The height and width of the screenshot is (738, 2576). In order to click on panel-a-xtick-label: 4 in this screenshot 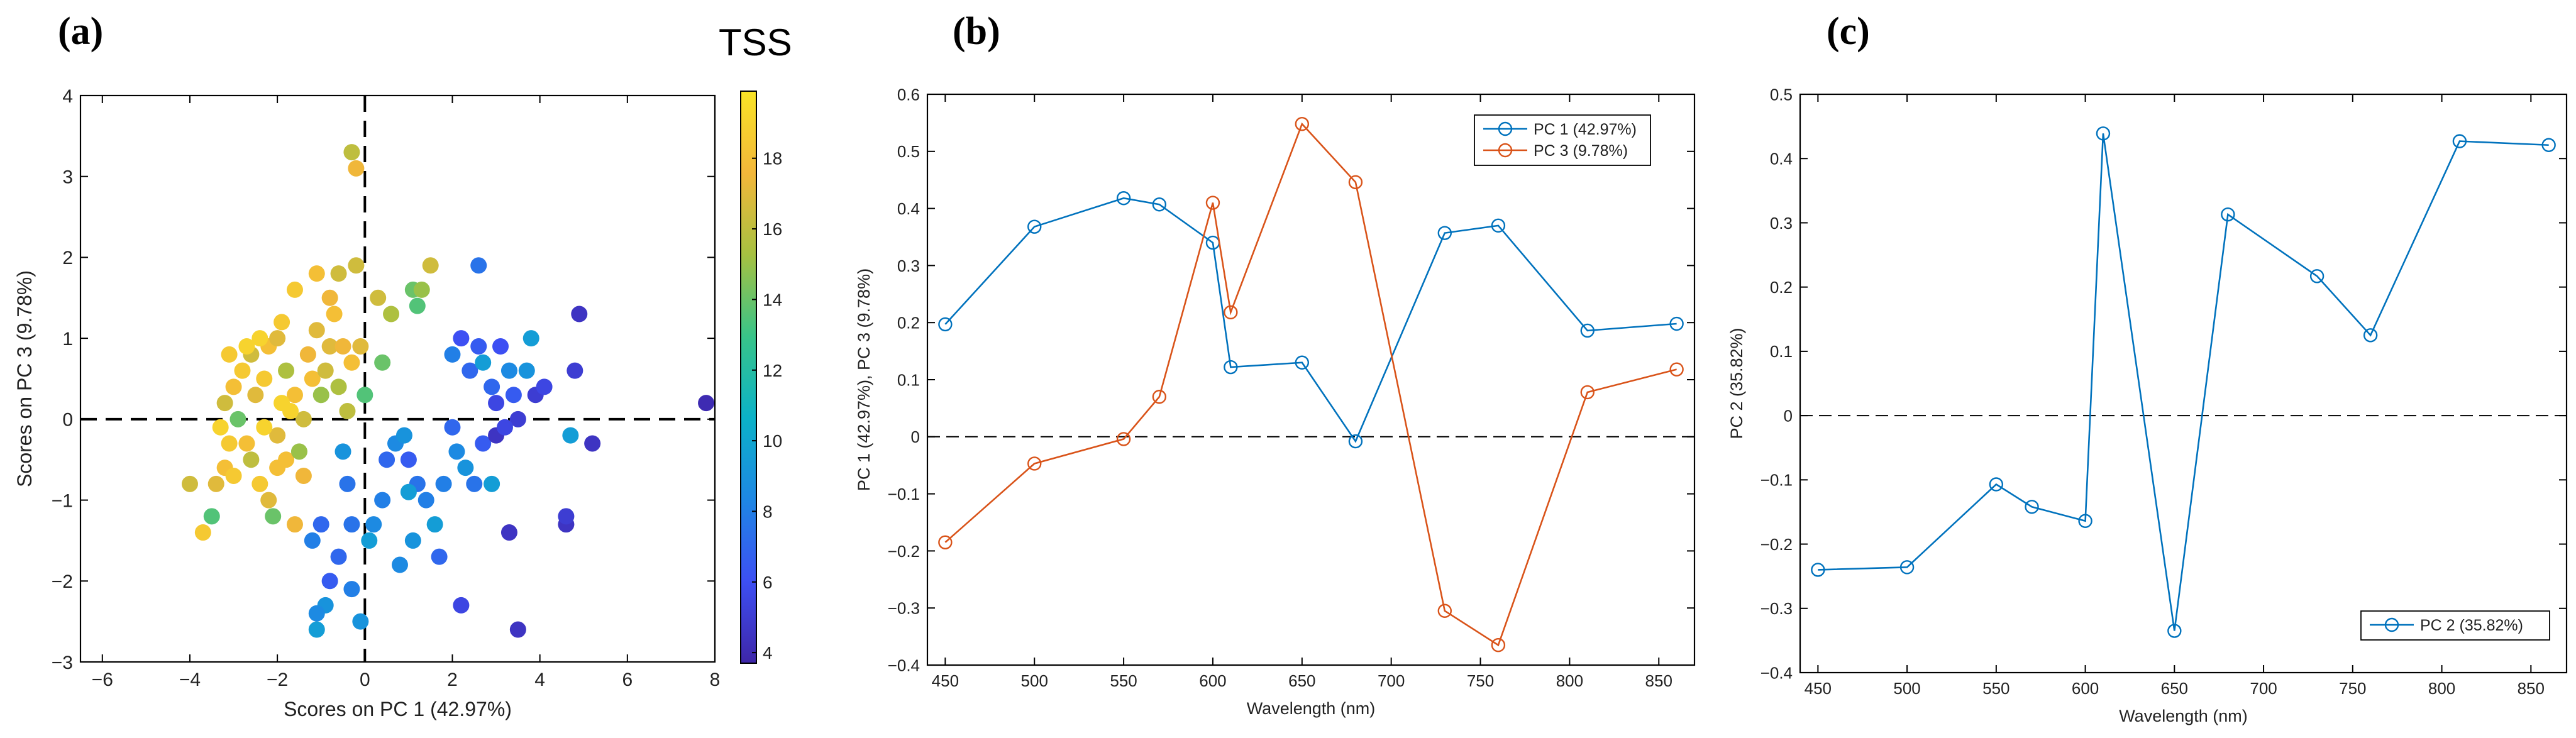, I will do `click(539, 680)`.